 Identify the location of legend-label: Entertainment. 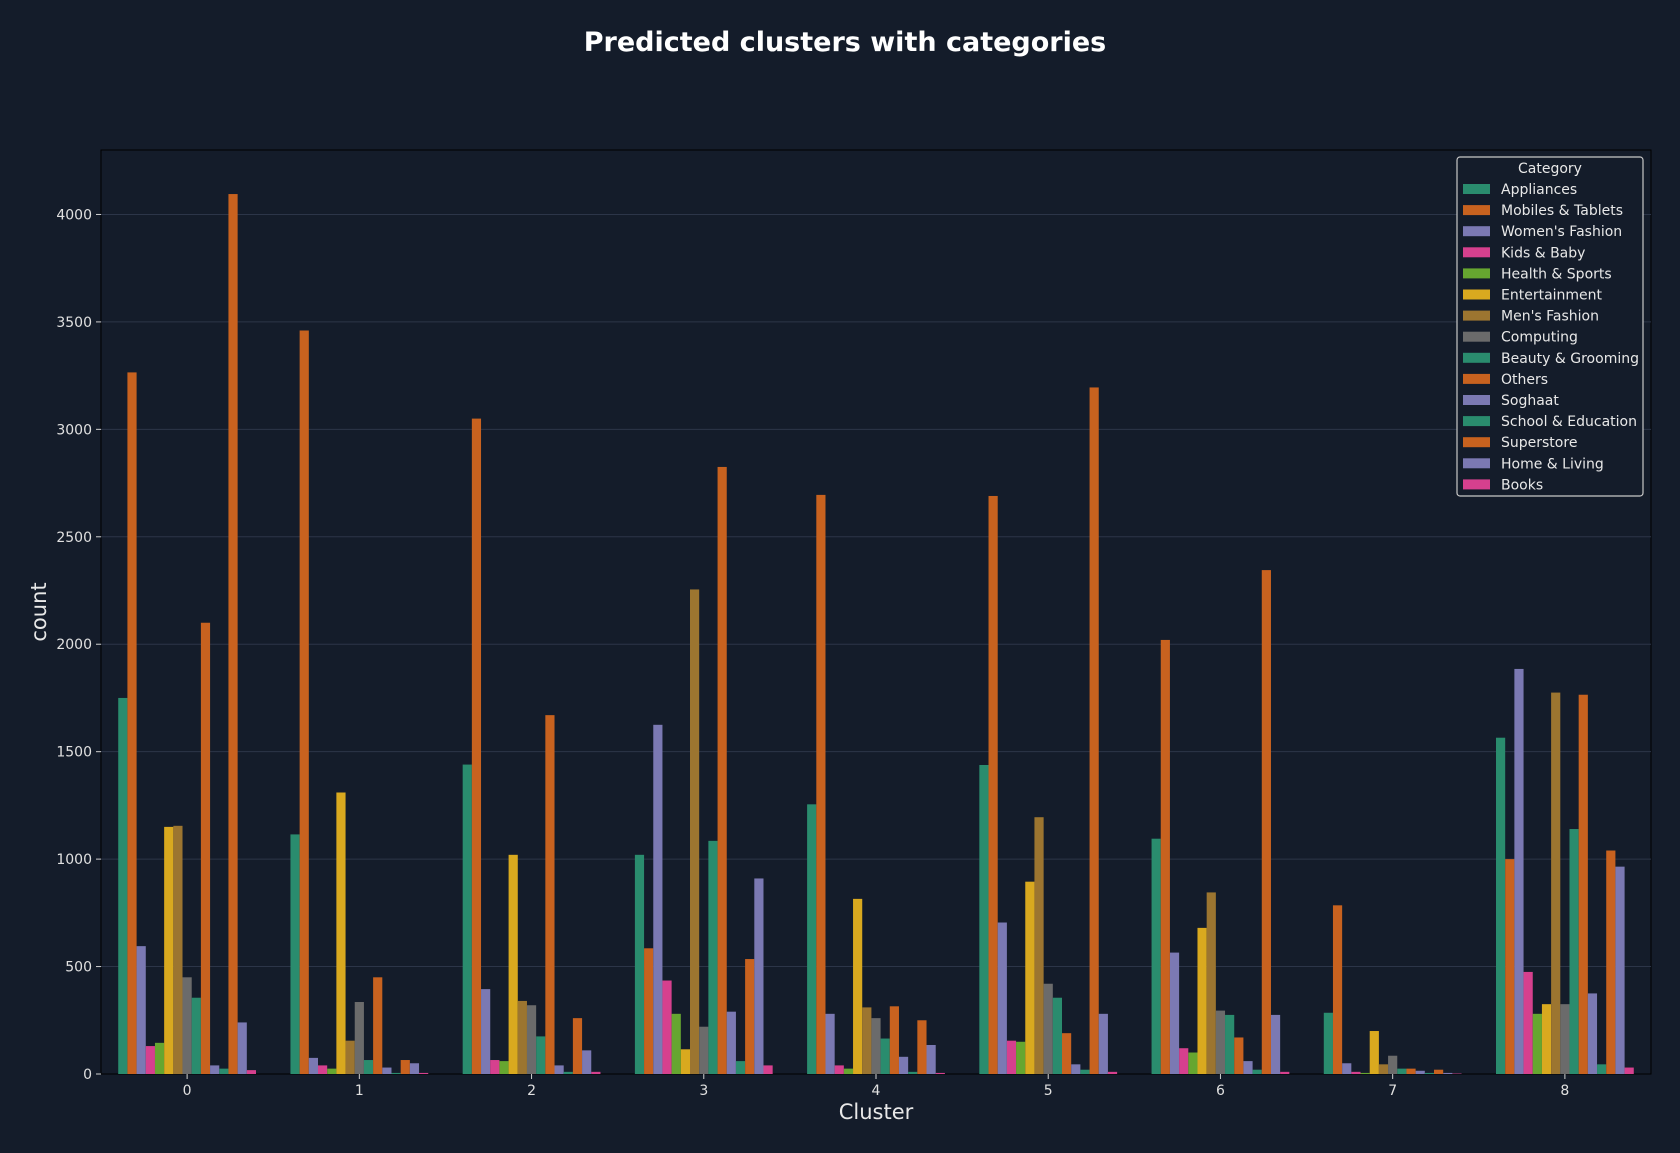
(1552, 296).